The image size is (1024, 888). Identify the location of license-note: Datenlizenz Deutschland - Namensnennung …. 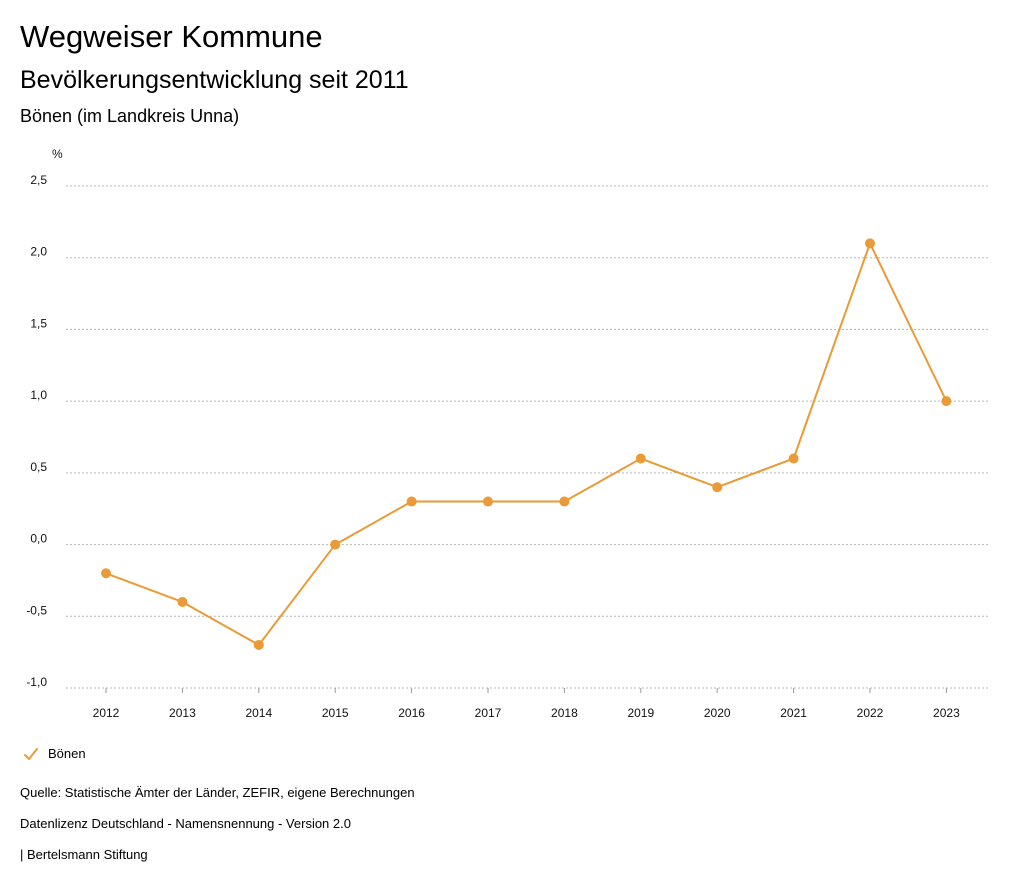
(185, 823).